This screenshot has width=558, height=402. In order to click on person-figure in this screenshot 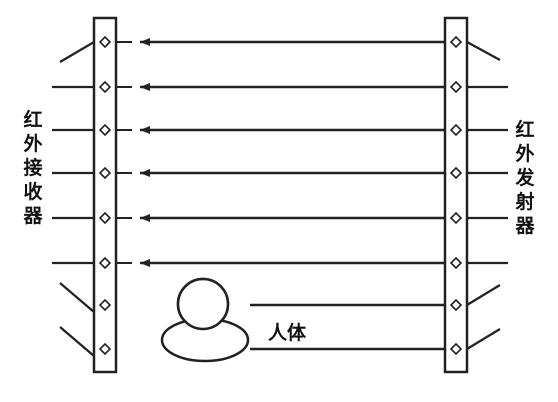, I will do `click(205, 320)`.